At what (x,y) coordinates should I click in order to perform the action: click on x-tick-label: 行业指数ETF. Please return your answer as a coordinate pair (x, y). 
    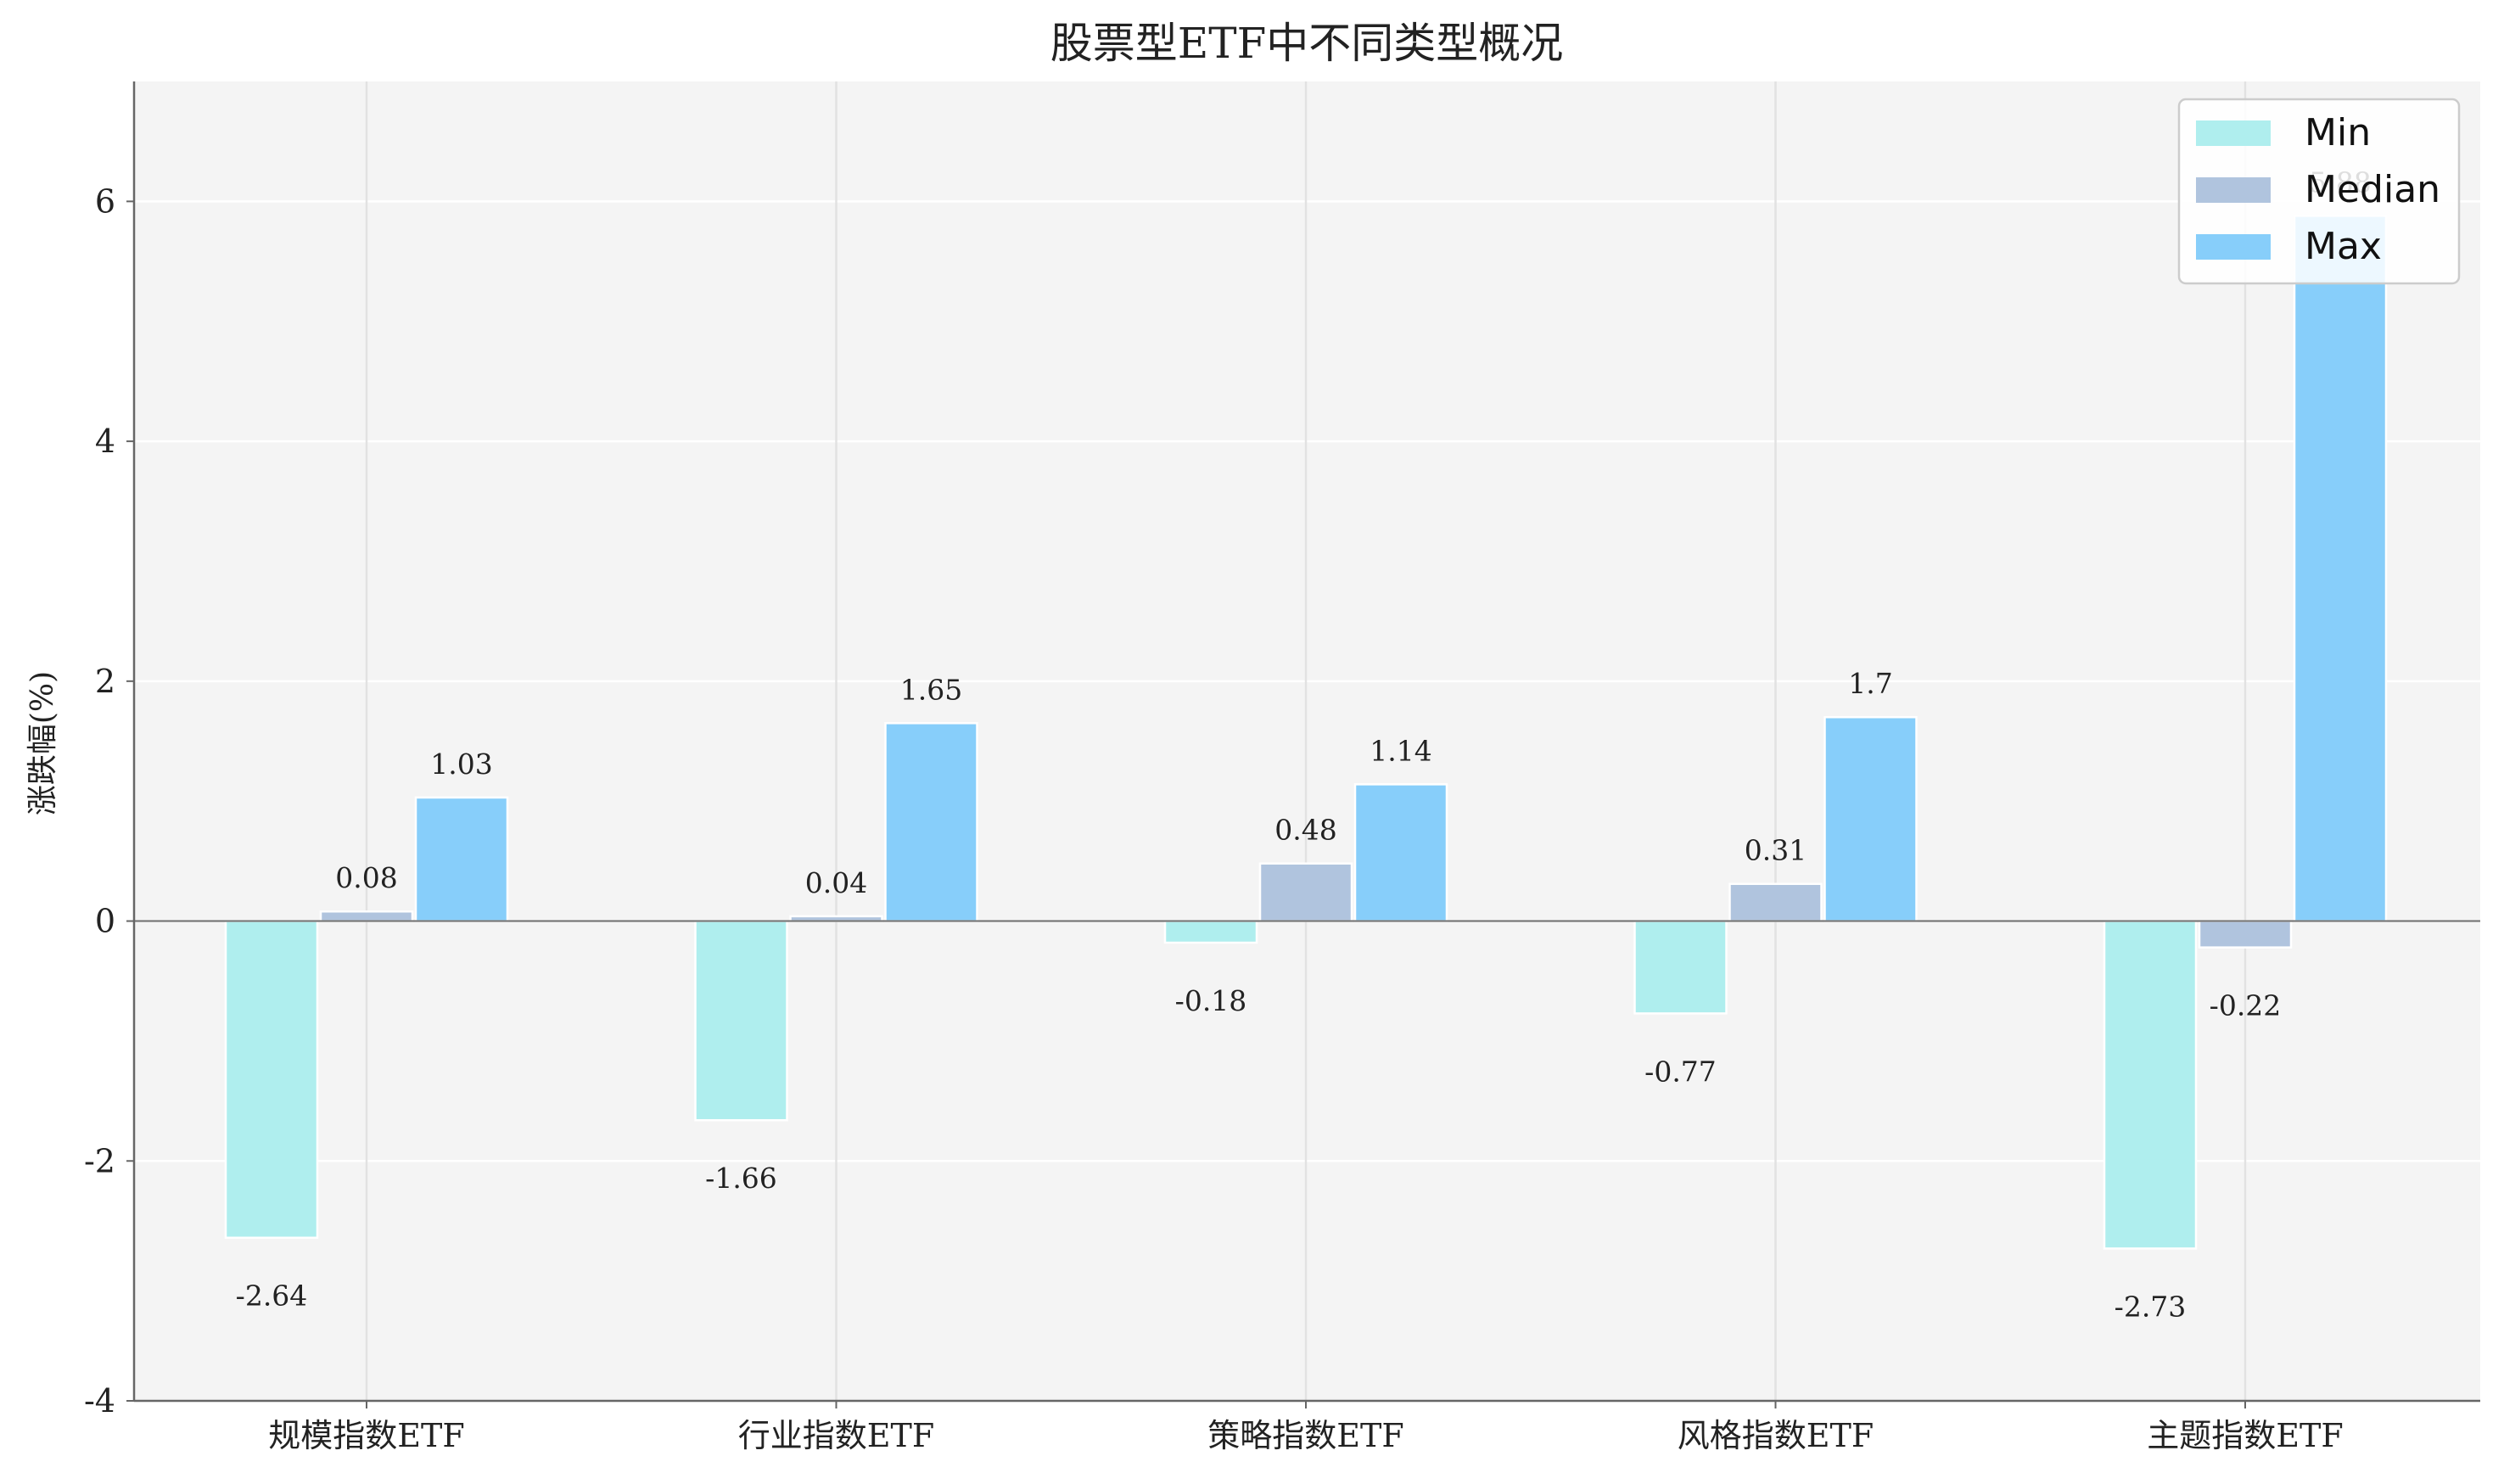
    Looking at the image, I should click on (836, 1435).